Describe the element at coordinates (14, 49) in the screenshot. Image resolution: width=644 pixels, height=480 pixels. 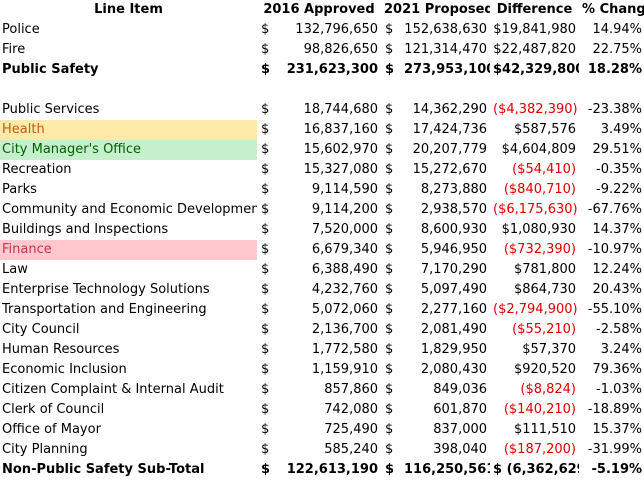
I see `line-item-cell: Fire` at that location.